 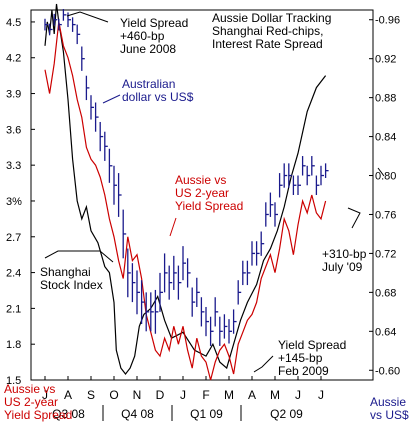 I want to click on left-axis-title: US 2-year, so click(x=31, y=402).